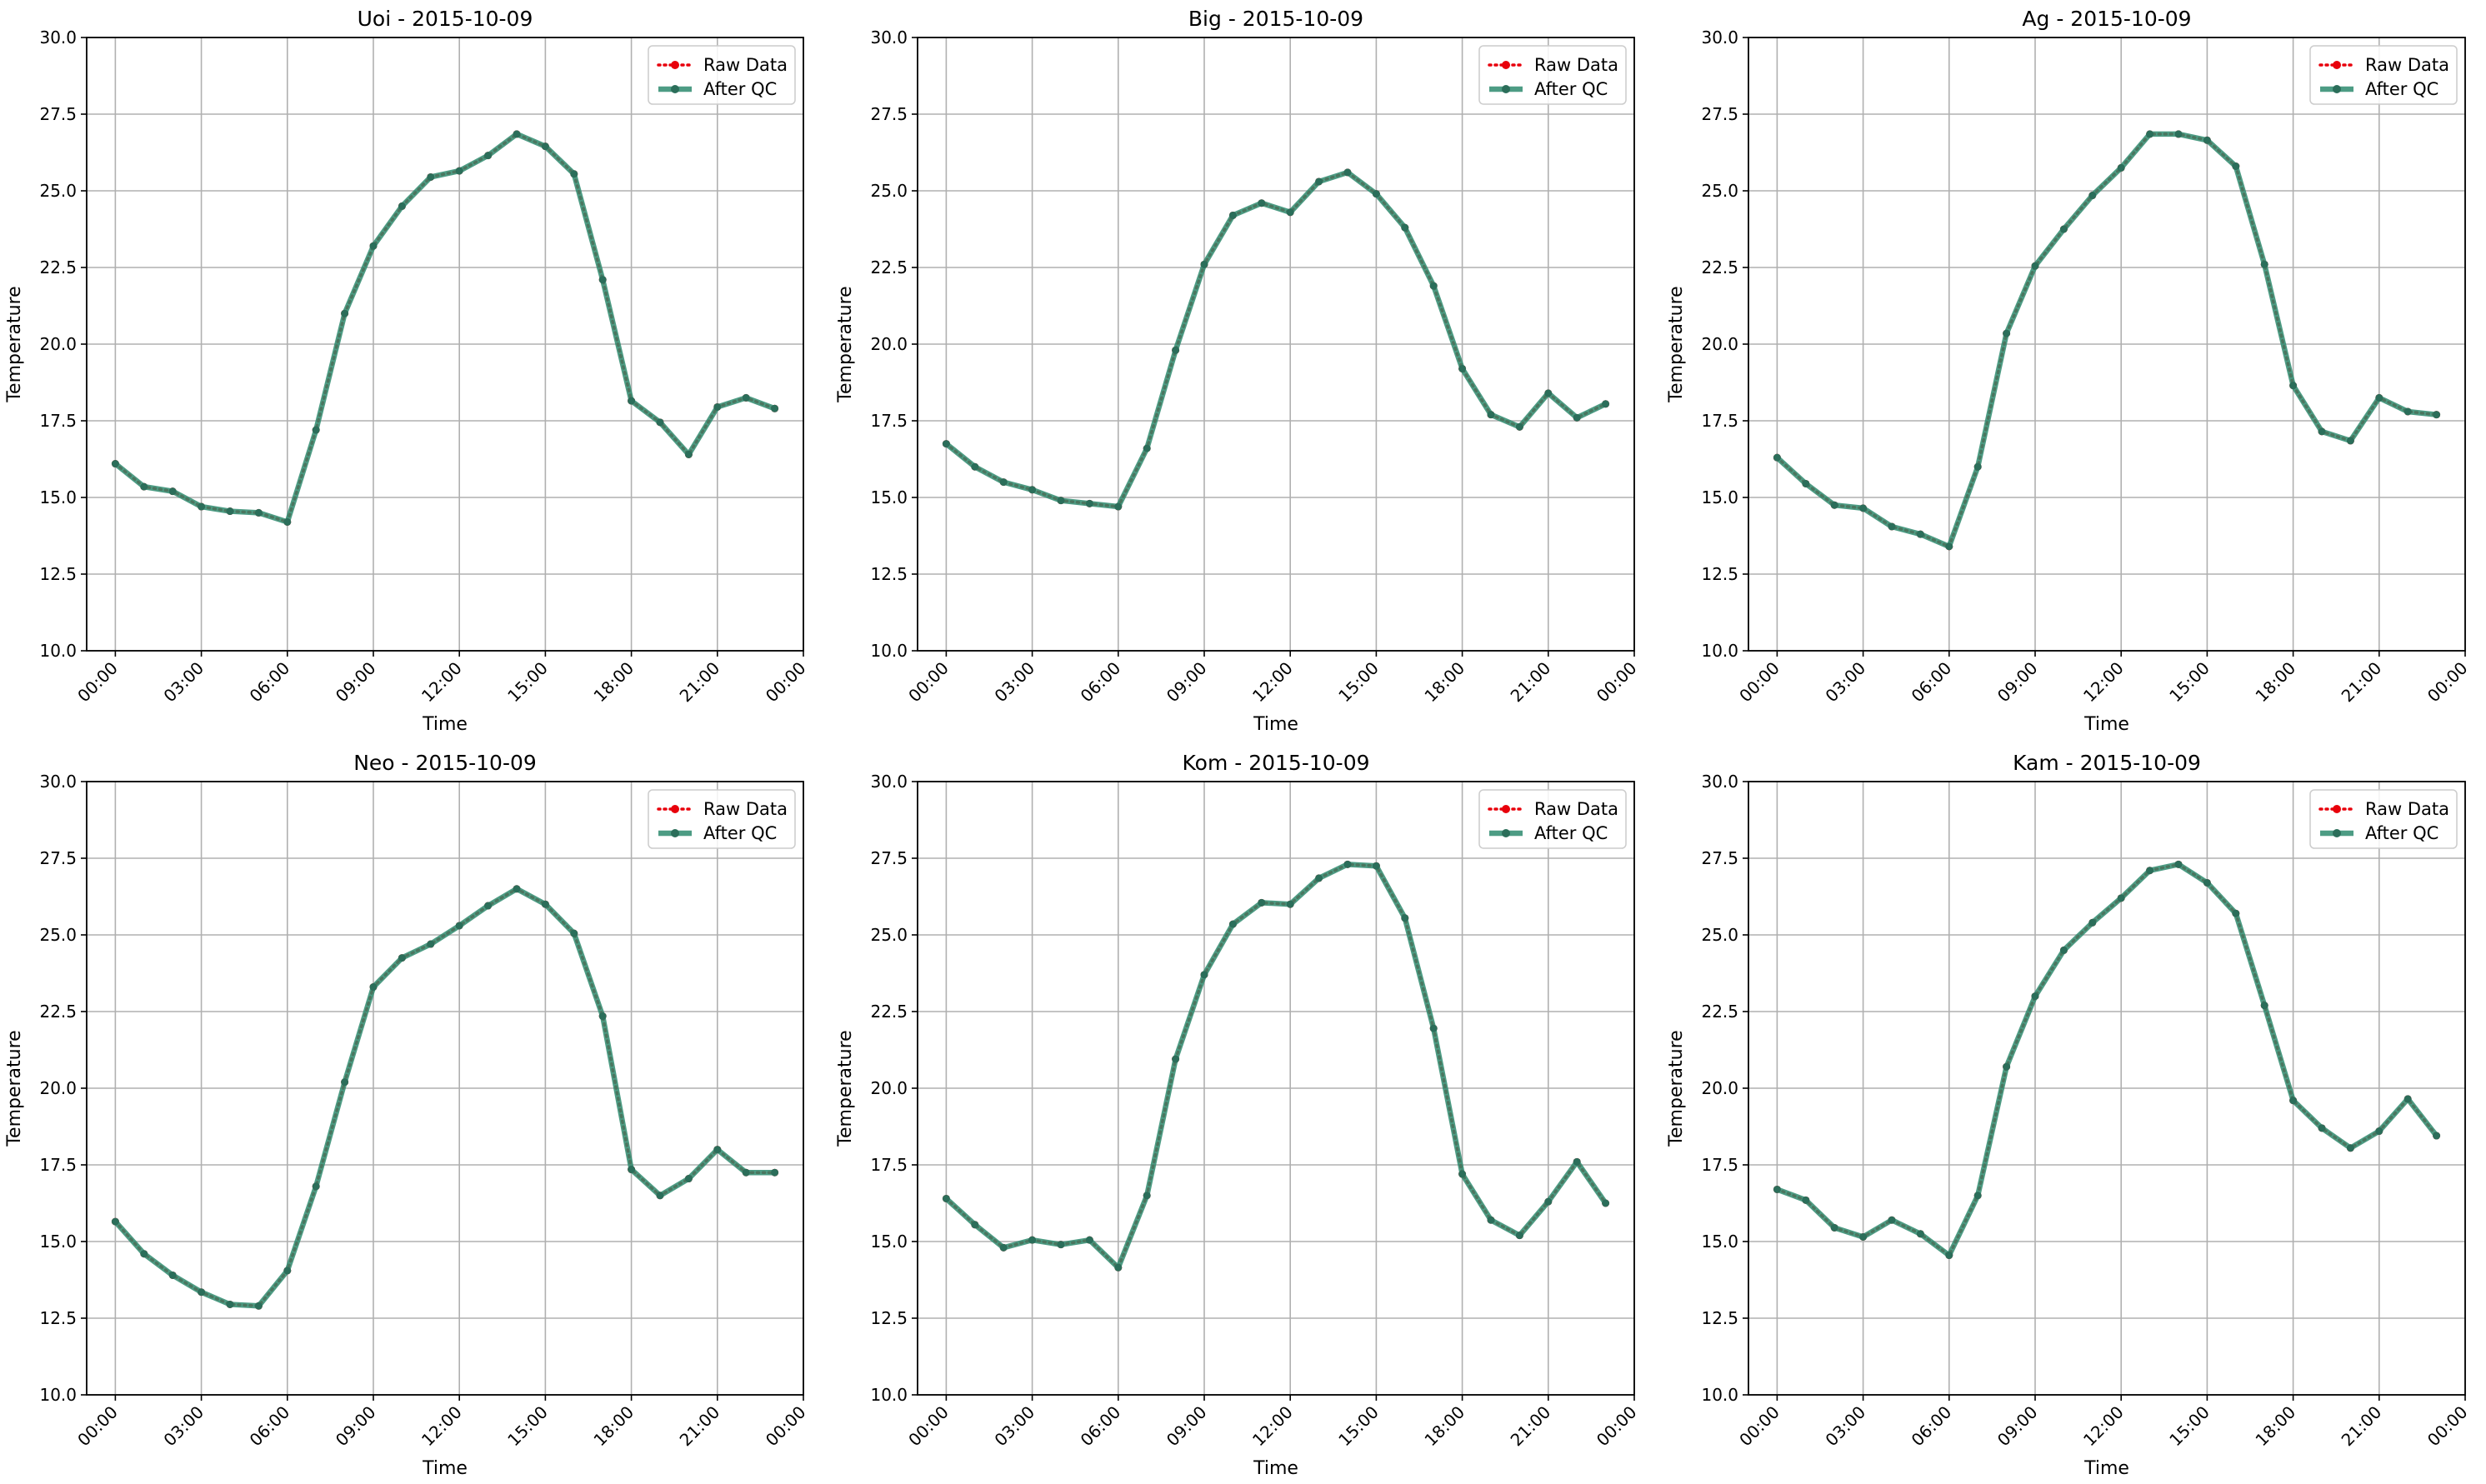 The height and width of the screenshot is (1484, 2486). What do you see at coordinates (889, 267) in the screenshot?
I see `y-tick-label: 22.5` at bounding box center [889, 267].